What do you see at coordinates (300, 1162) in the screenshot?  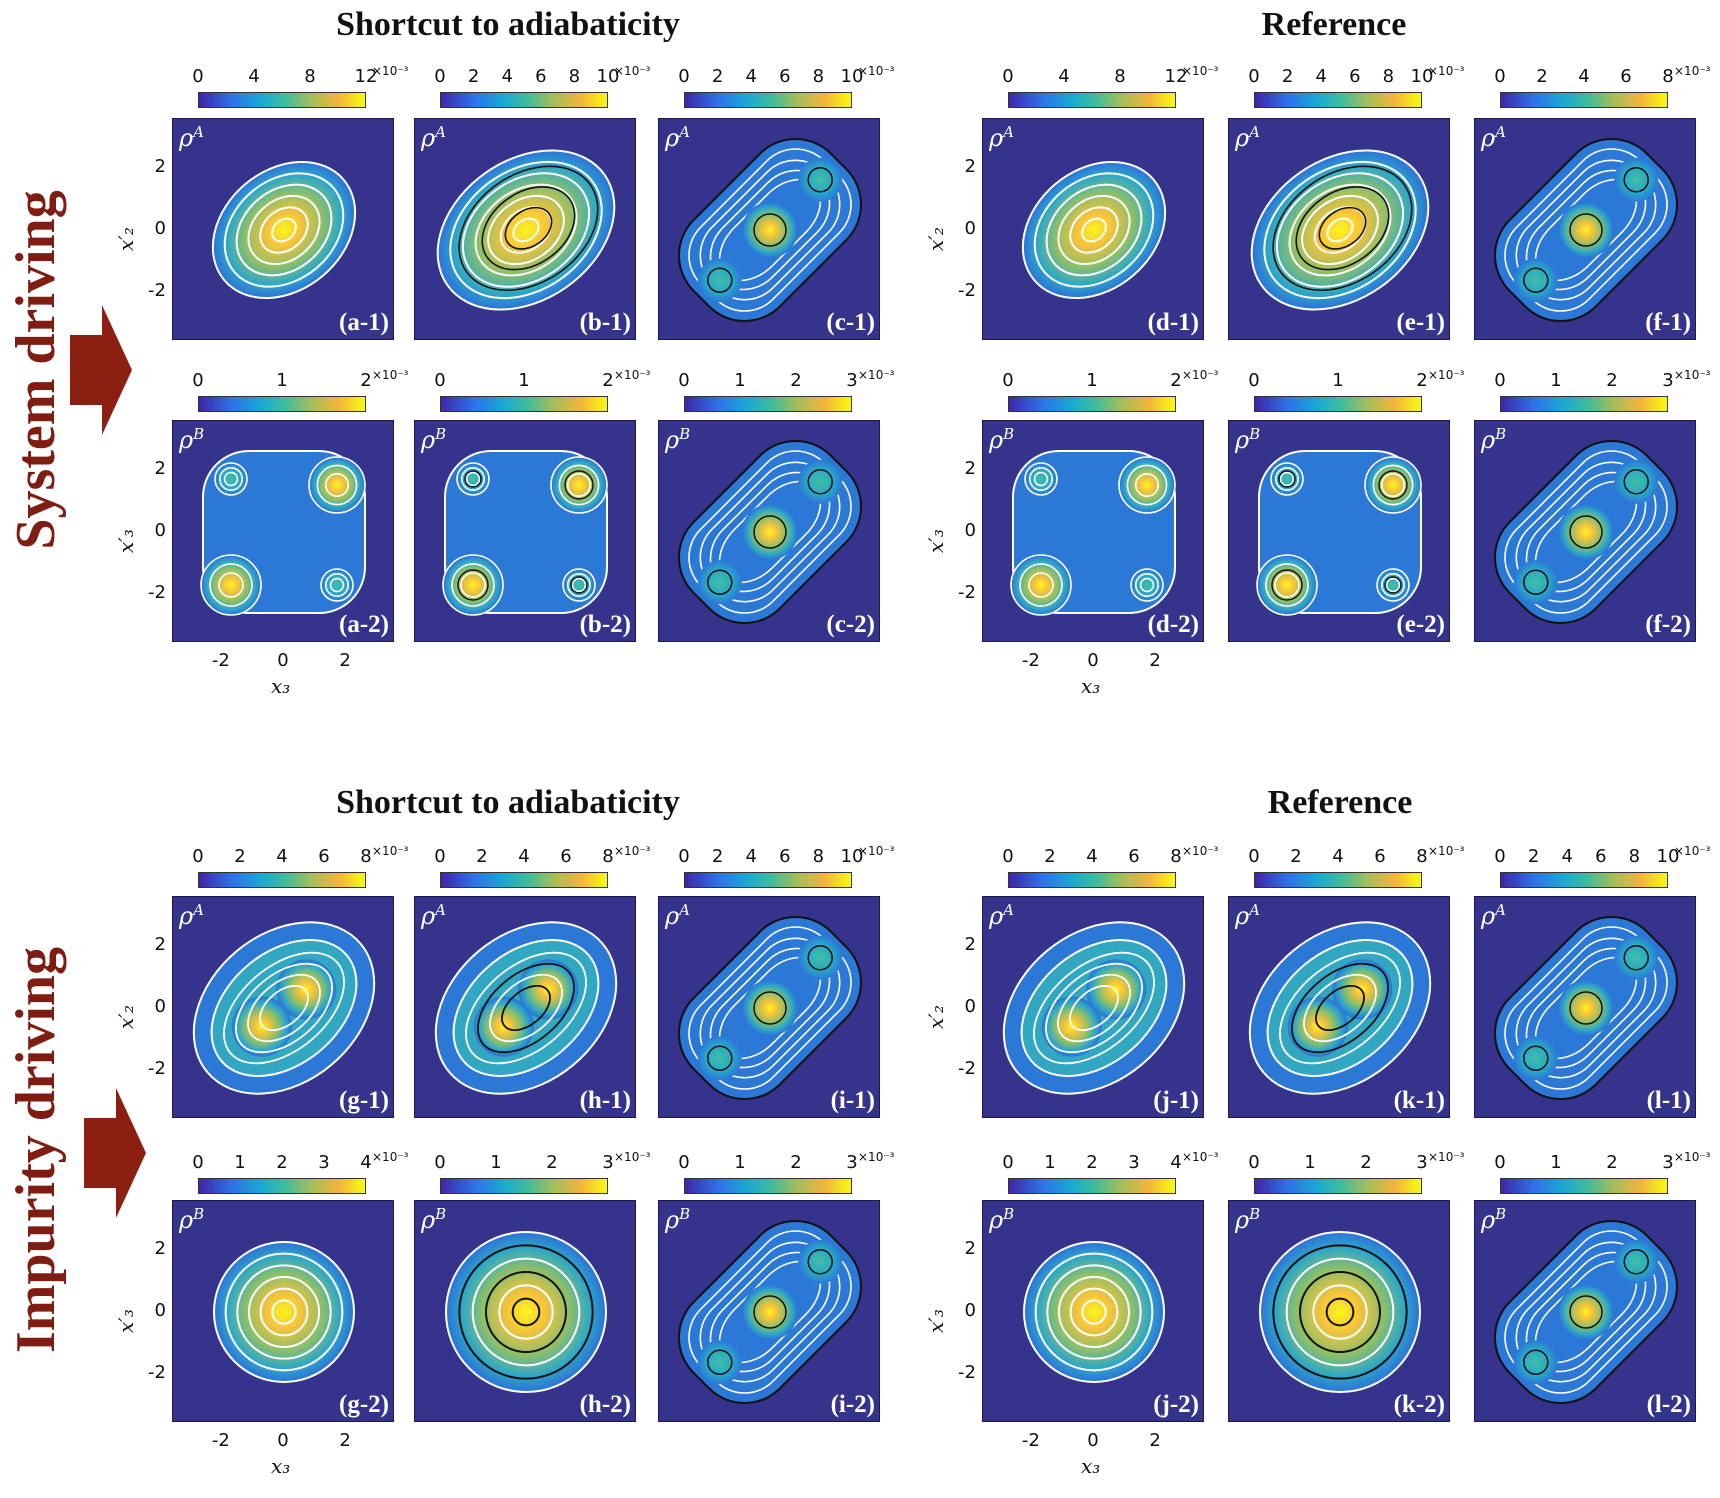 I see `colorbar-ticks: 0 1 2 3 4 ×10⁻³` at bounding box center [300, 1162].